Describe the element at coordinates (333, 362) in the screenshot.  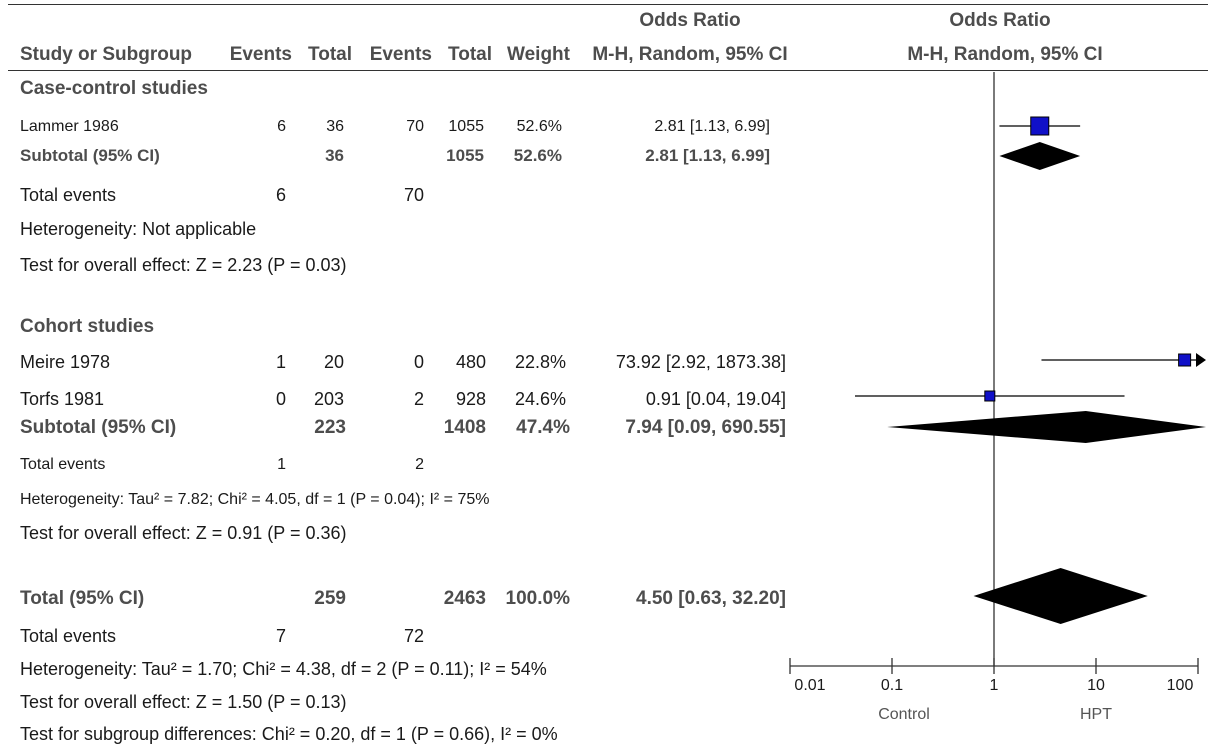
I see `study-total1: 20` at that location.